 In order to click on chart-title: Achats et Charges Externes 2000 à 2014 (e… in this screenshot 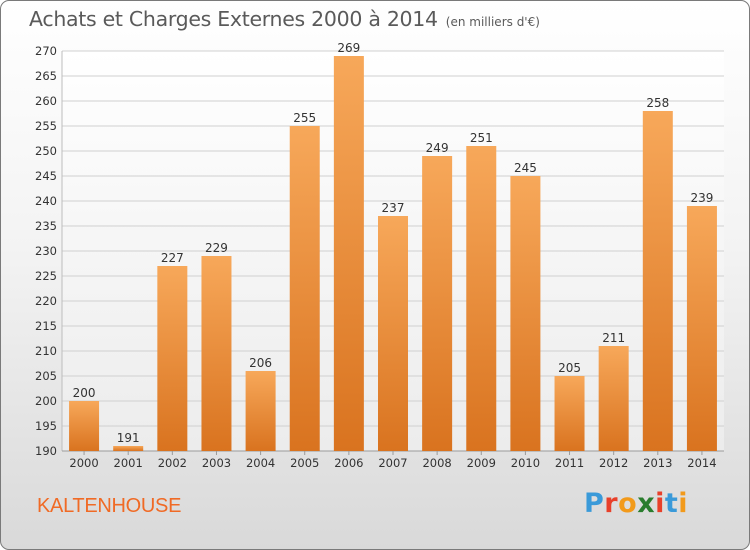, I will do `click(284, 19)`.